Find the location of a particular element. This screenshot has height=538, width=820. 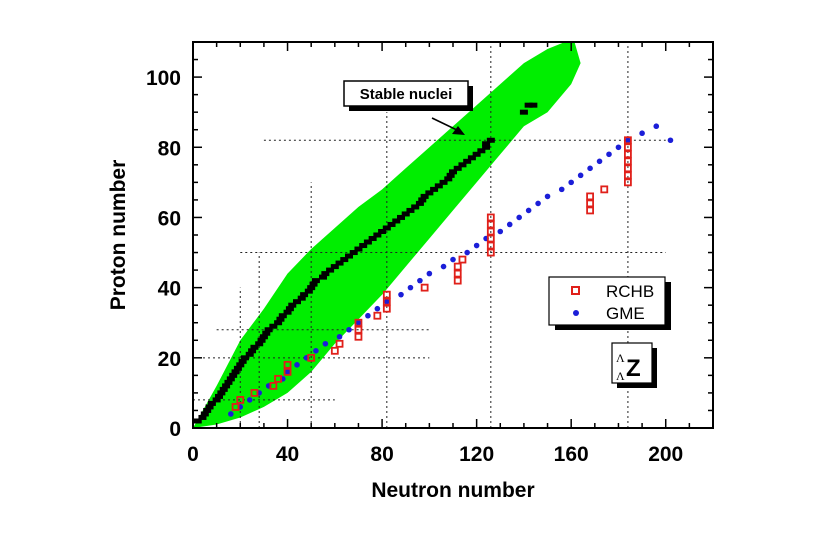

y-tick-label: 60 is located at coordinates (169, 218).